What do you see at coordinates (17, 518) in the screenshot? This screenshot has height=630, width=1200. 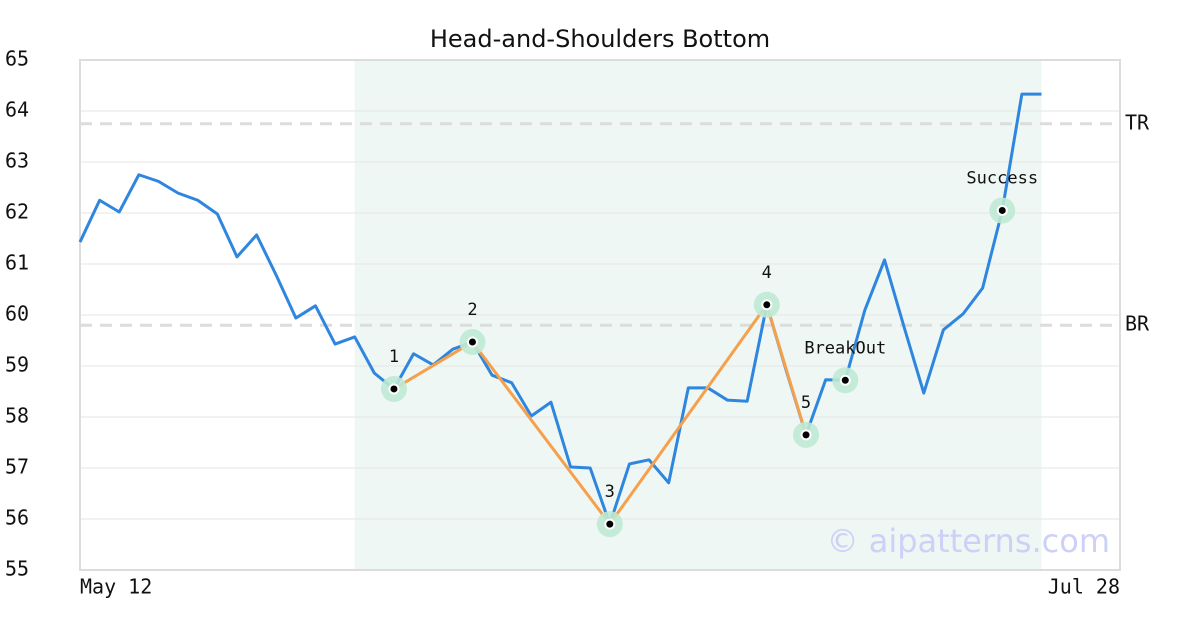 I see `y-tick-label: 56` at bounding box center [17, 518].